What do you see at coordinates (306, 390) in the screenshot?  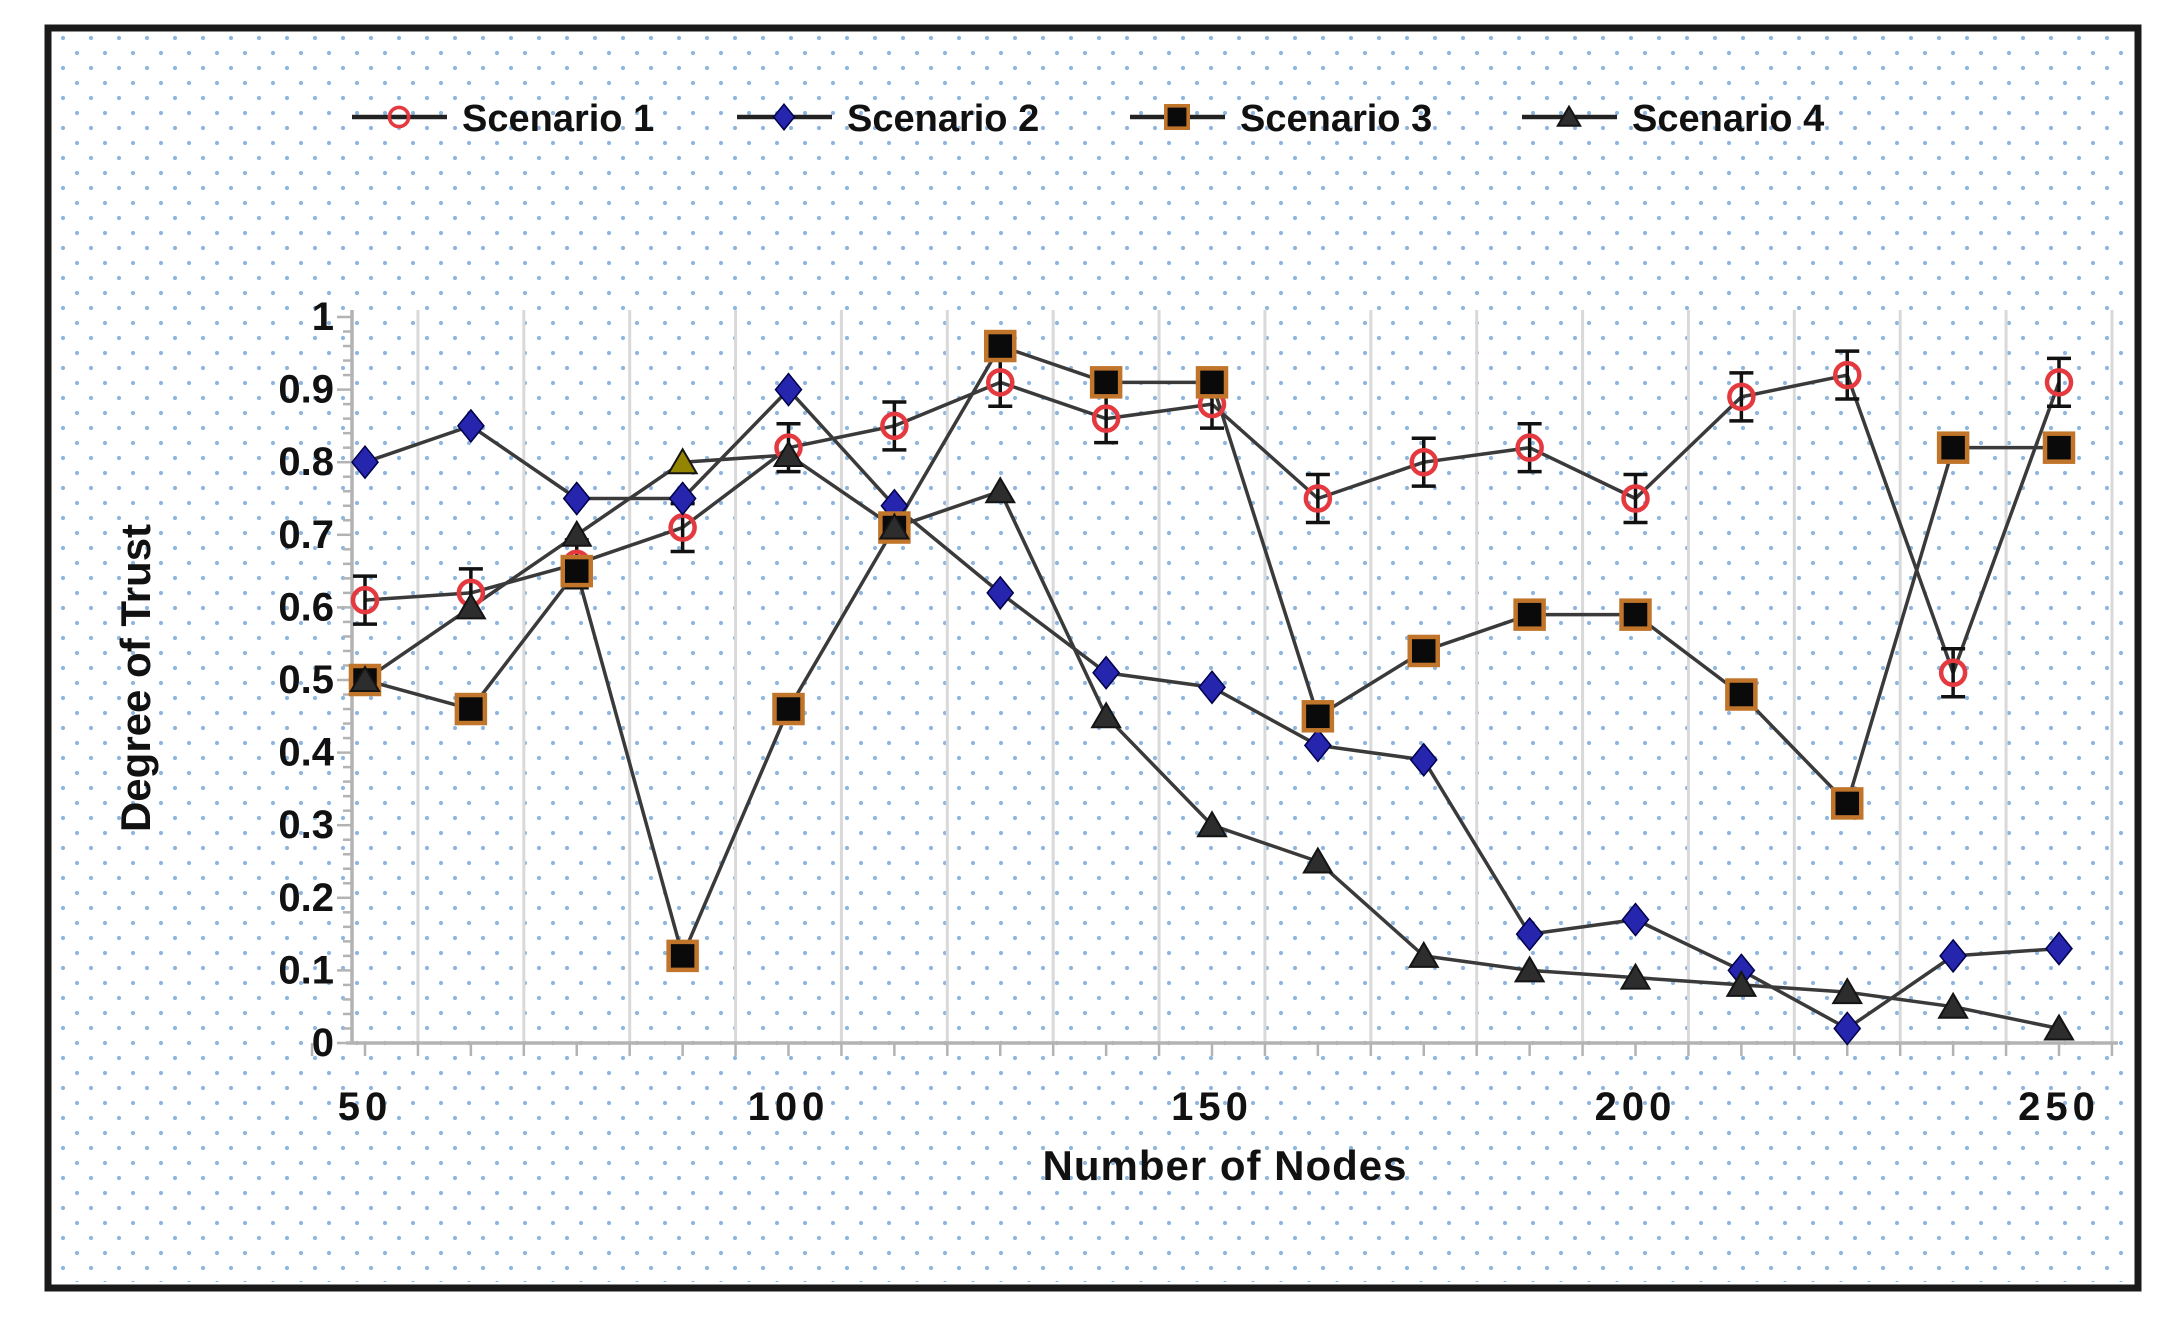 I see `y-tick-label: 0.9` at bounding box center [306, 390].